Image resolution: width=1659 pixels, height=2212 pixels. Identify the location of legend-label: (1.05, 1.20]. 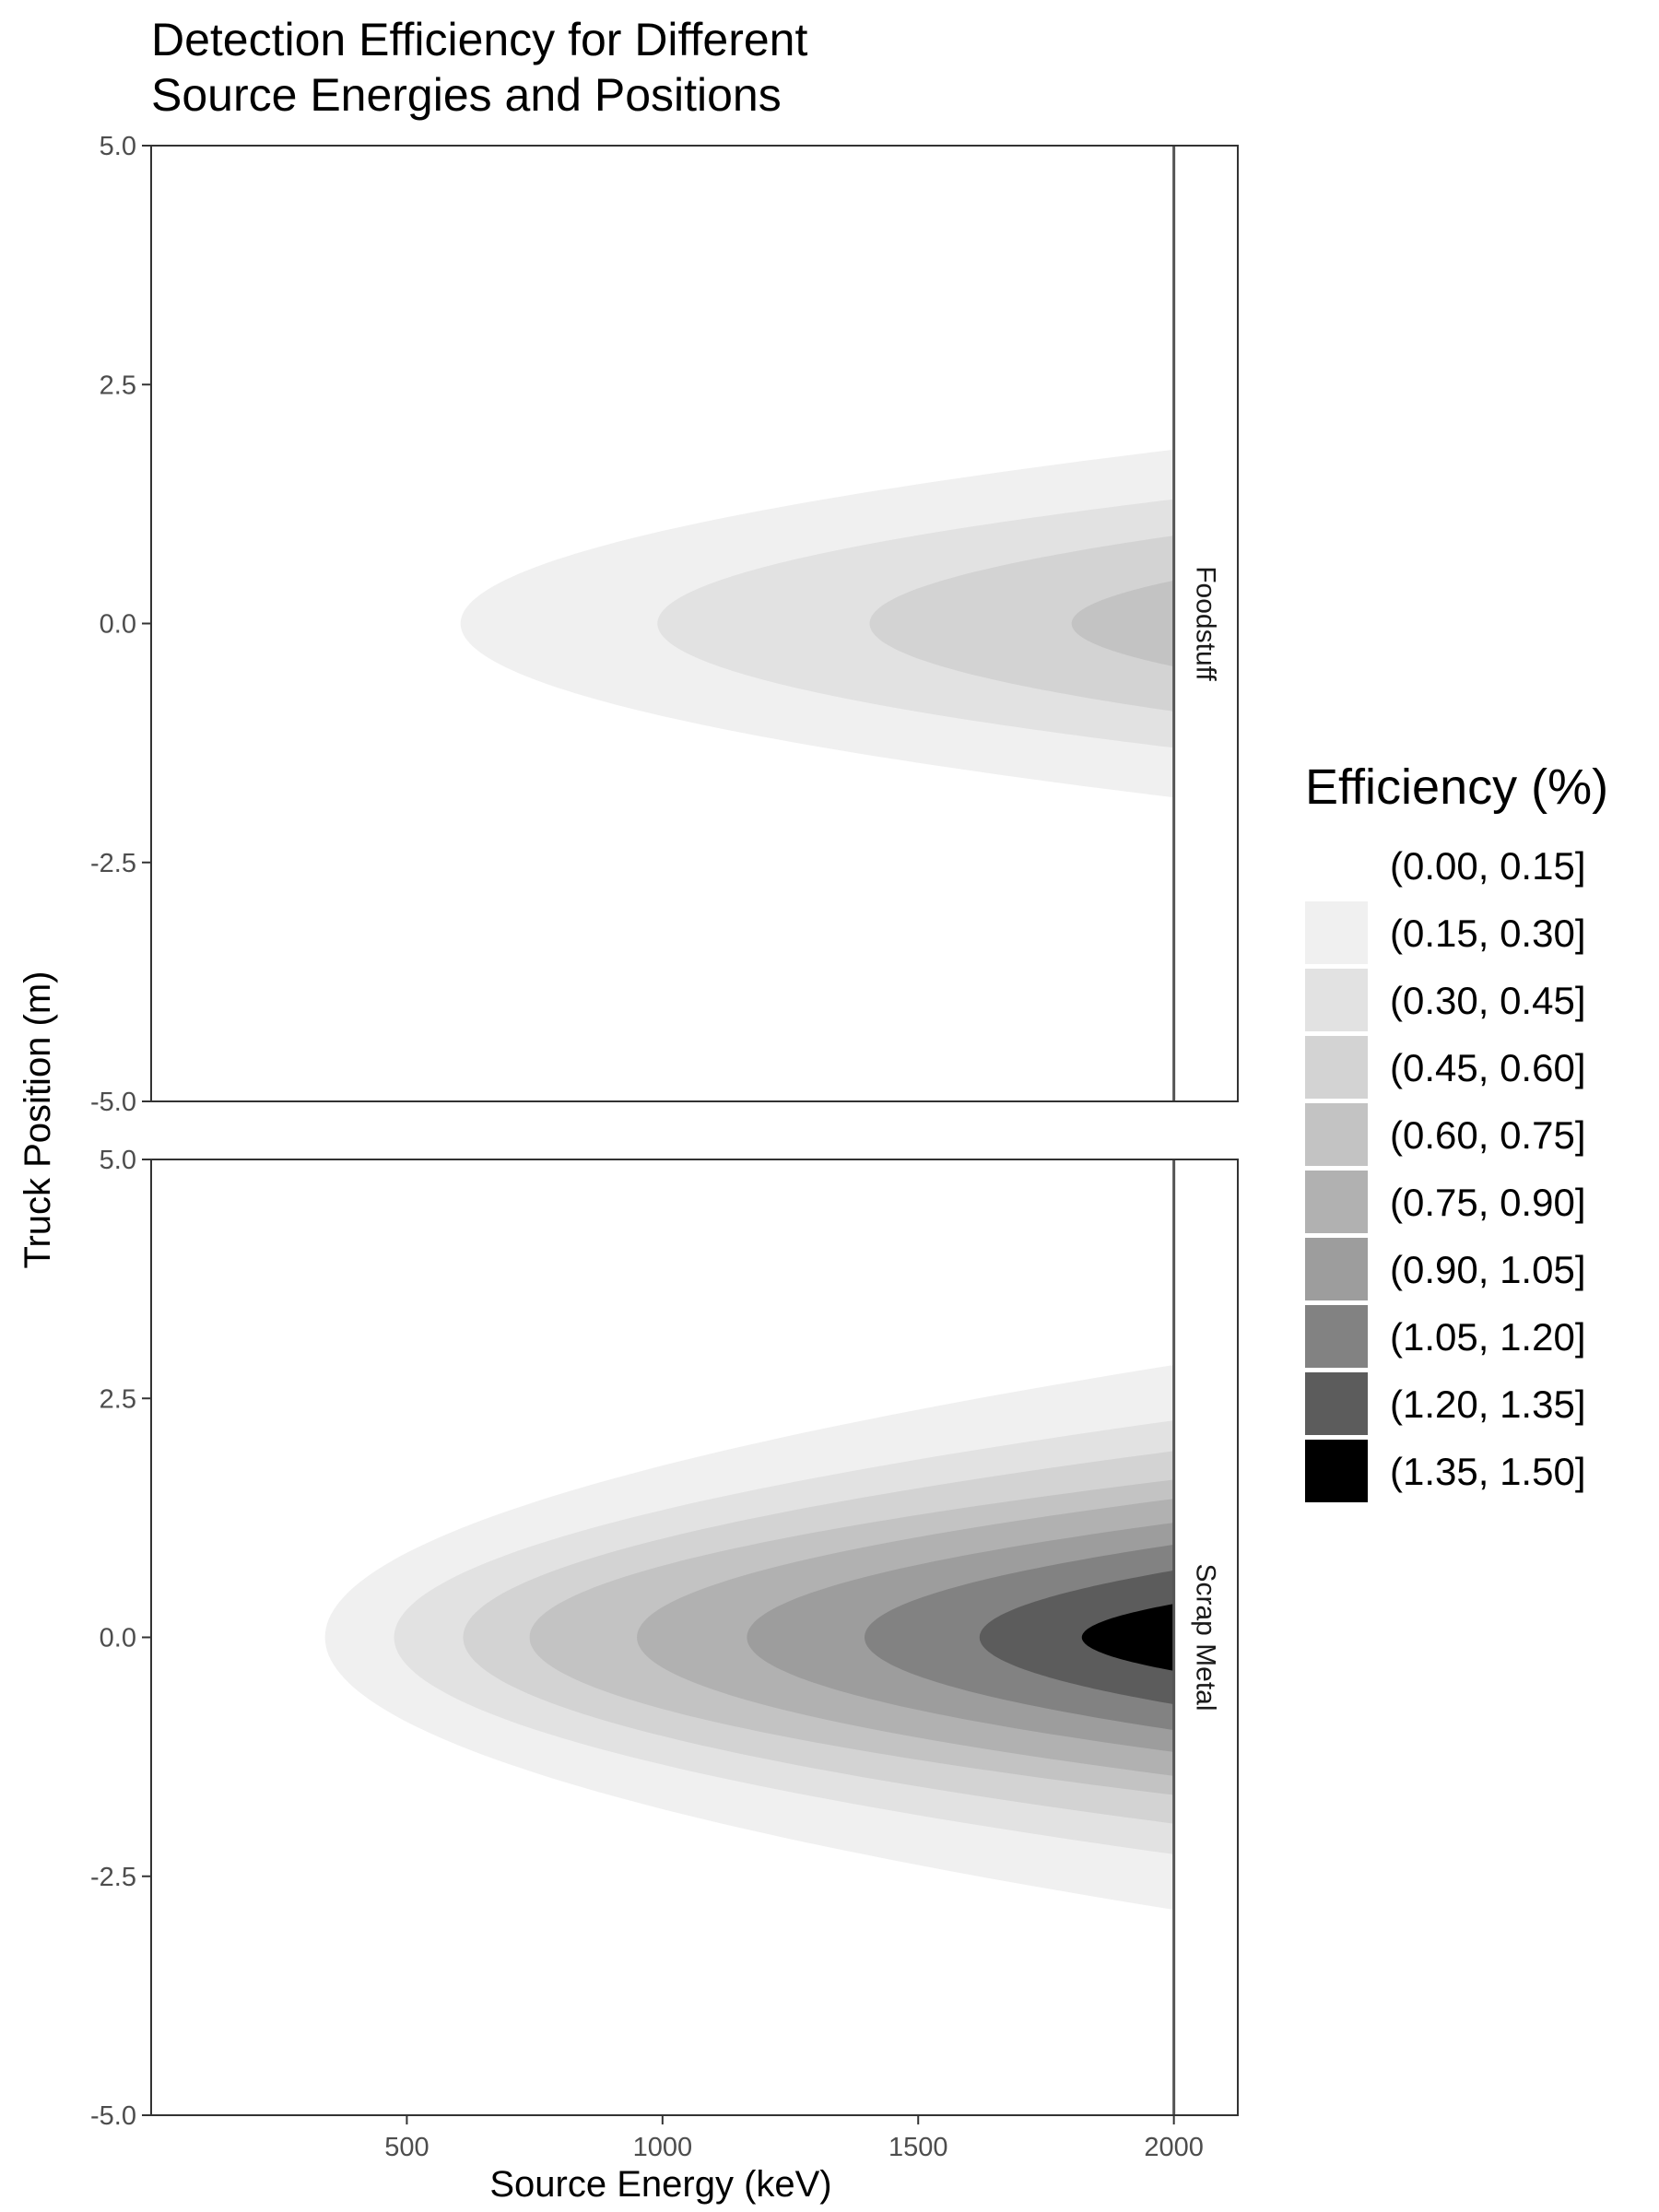
(1487, 1337).